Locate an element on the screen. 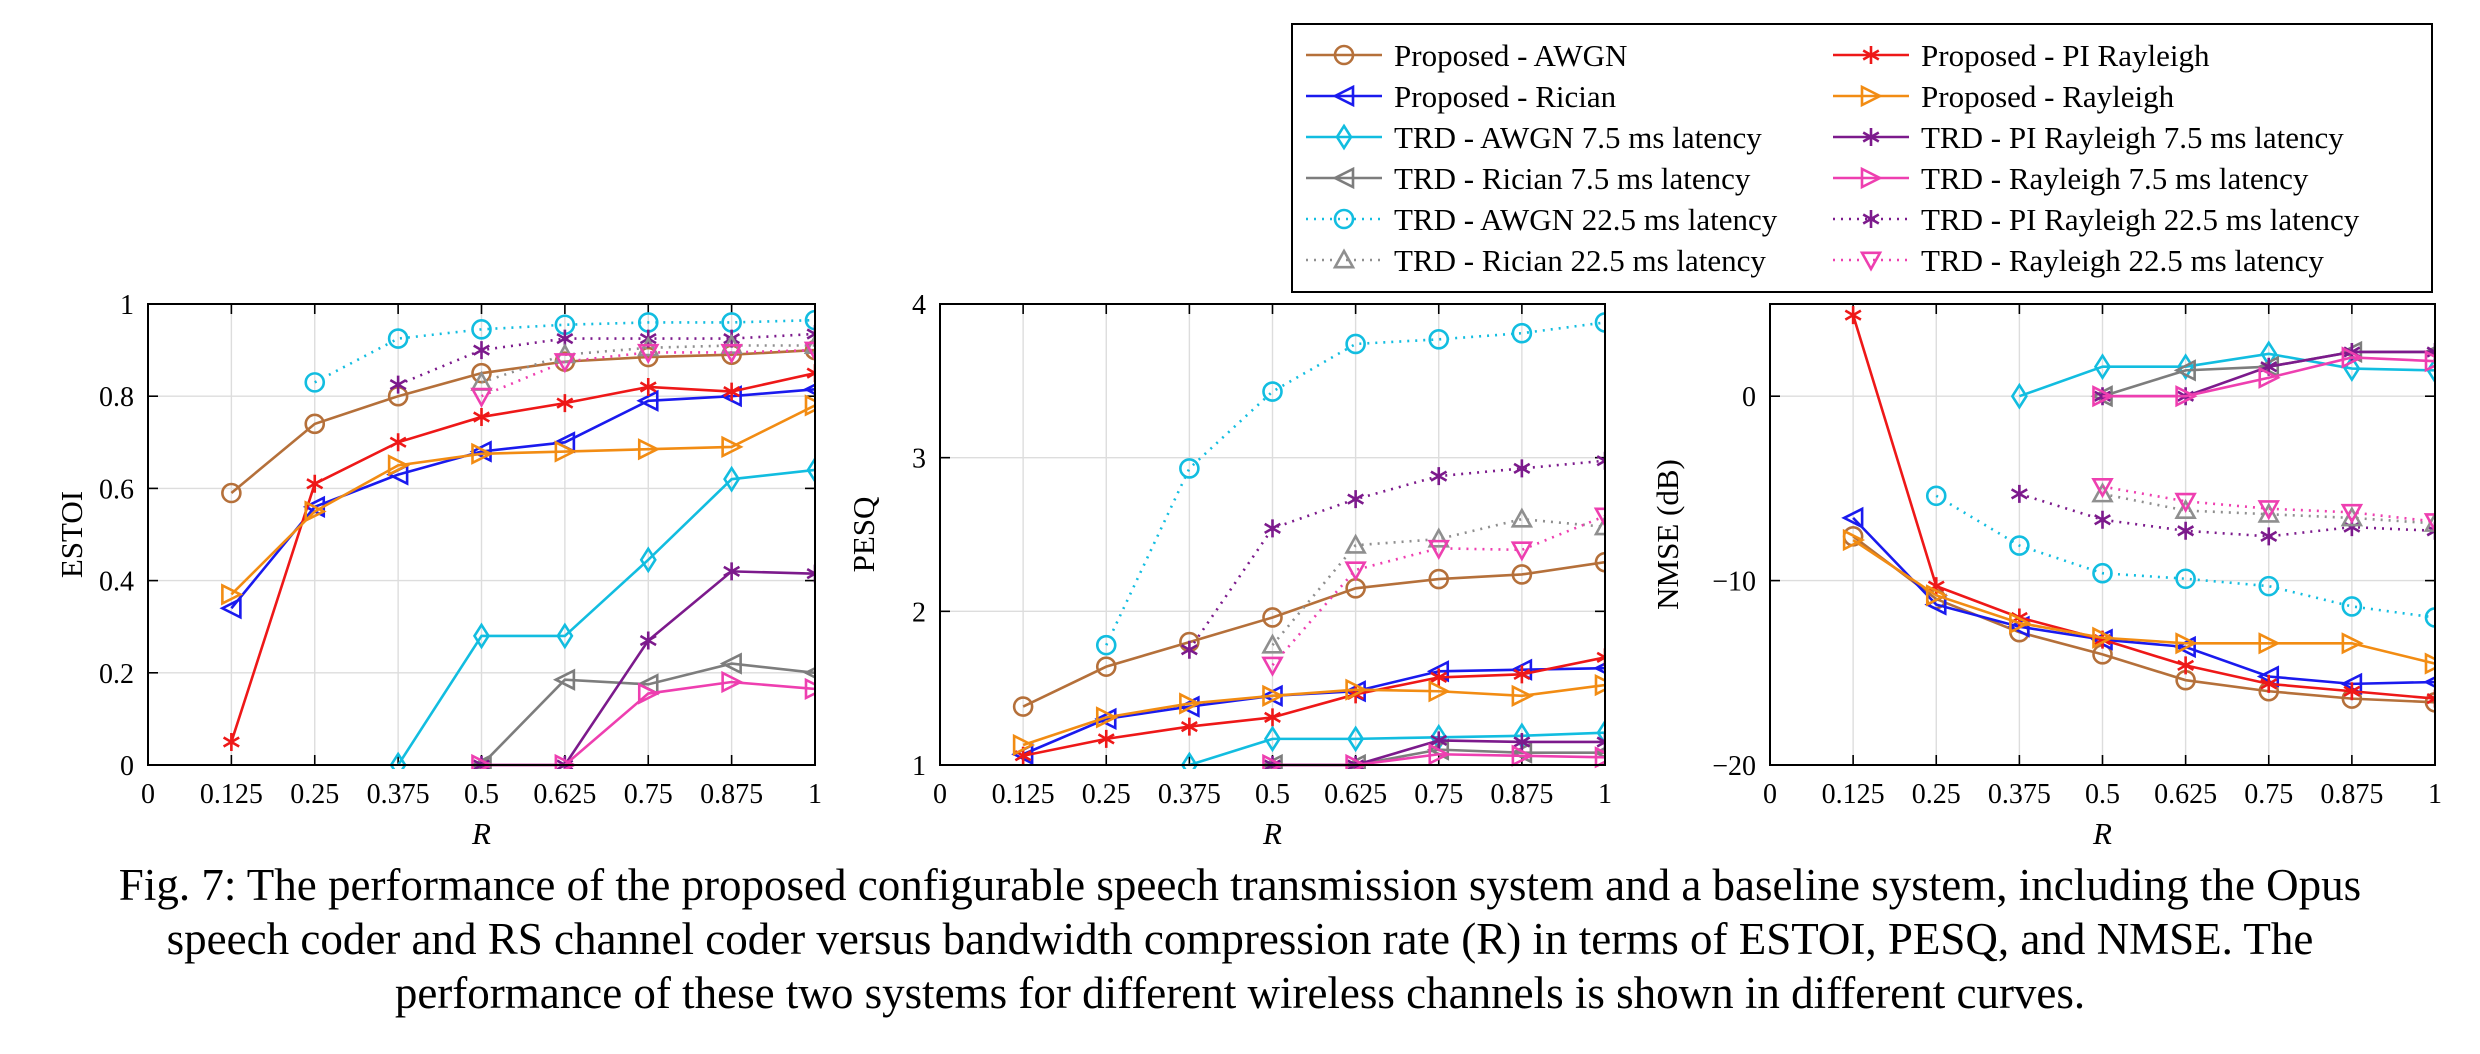 The width and height of the screenshot is (2480, 1054). legend-entry: TRD - Rician 7.5 ms latency is located at coordinates (1528, 178).